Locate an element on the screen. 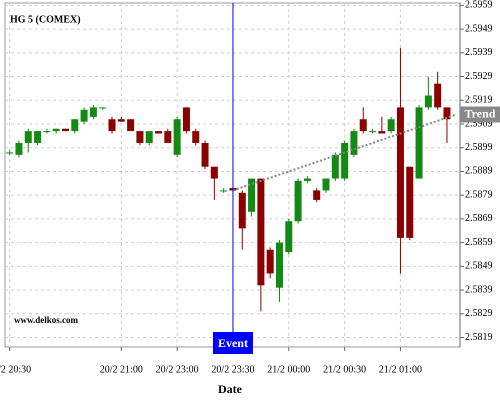  x-tick-label: 20/2 23:00 is located at coordinates (177, 369).